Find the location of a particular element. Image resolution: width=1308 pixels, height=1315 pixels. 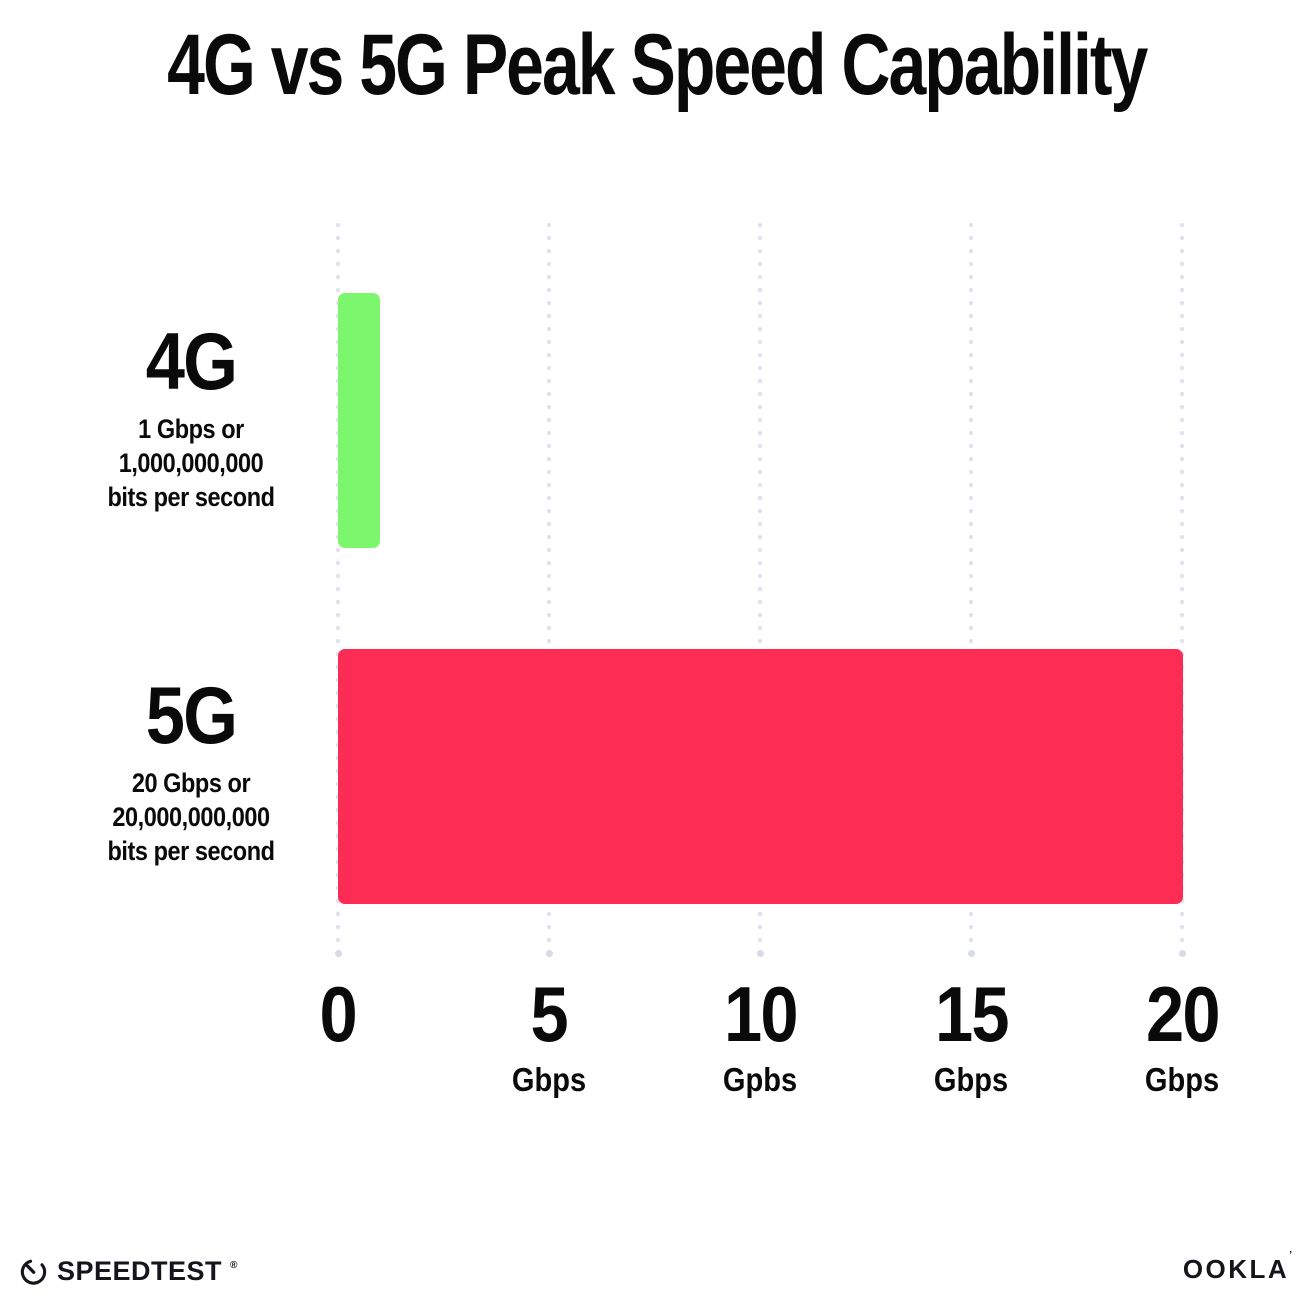

category-desc-4g: 1 Gbps or 1,000,000,000 bits per second is located at coordinates (191, 463).